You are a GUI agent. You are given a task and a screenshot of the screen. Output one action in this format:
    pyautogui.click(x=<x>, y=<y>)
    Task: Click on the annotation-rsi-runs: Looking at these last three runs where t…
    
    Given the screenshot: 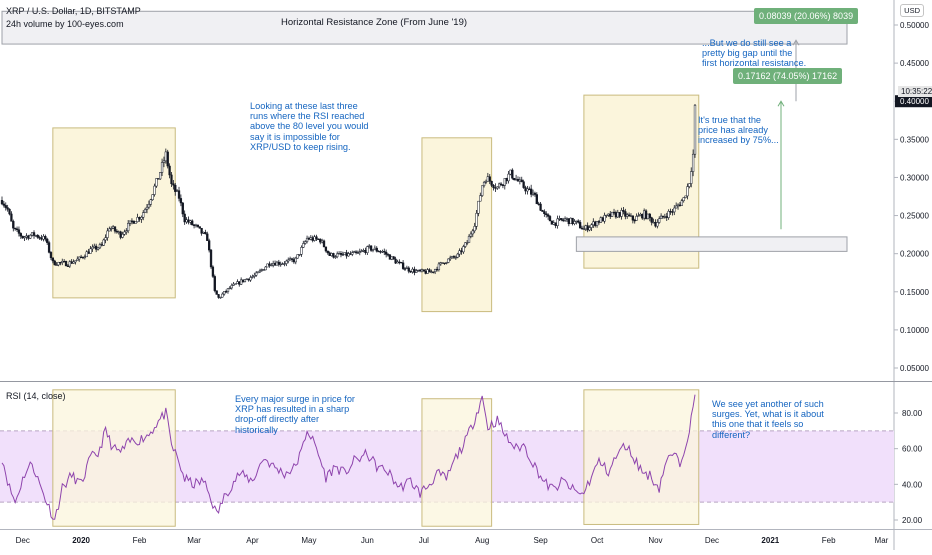 What is the action you would take?
    pyautogui.click(x=309, y=126)
    